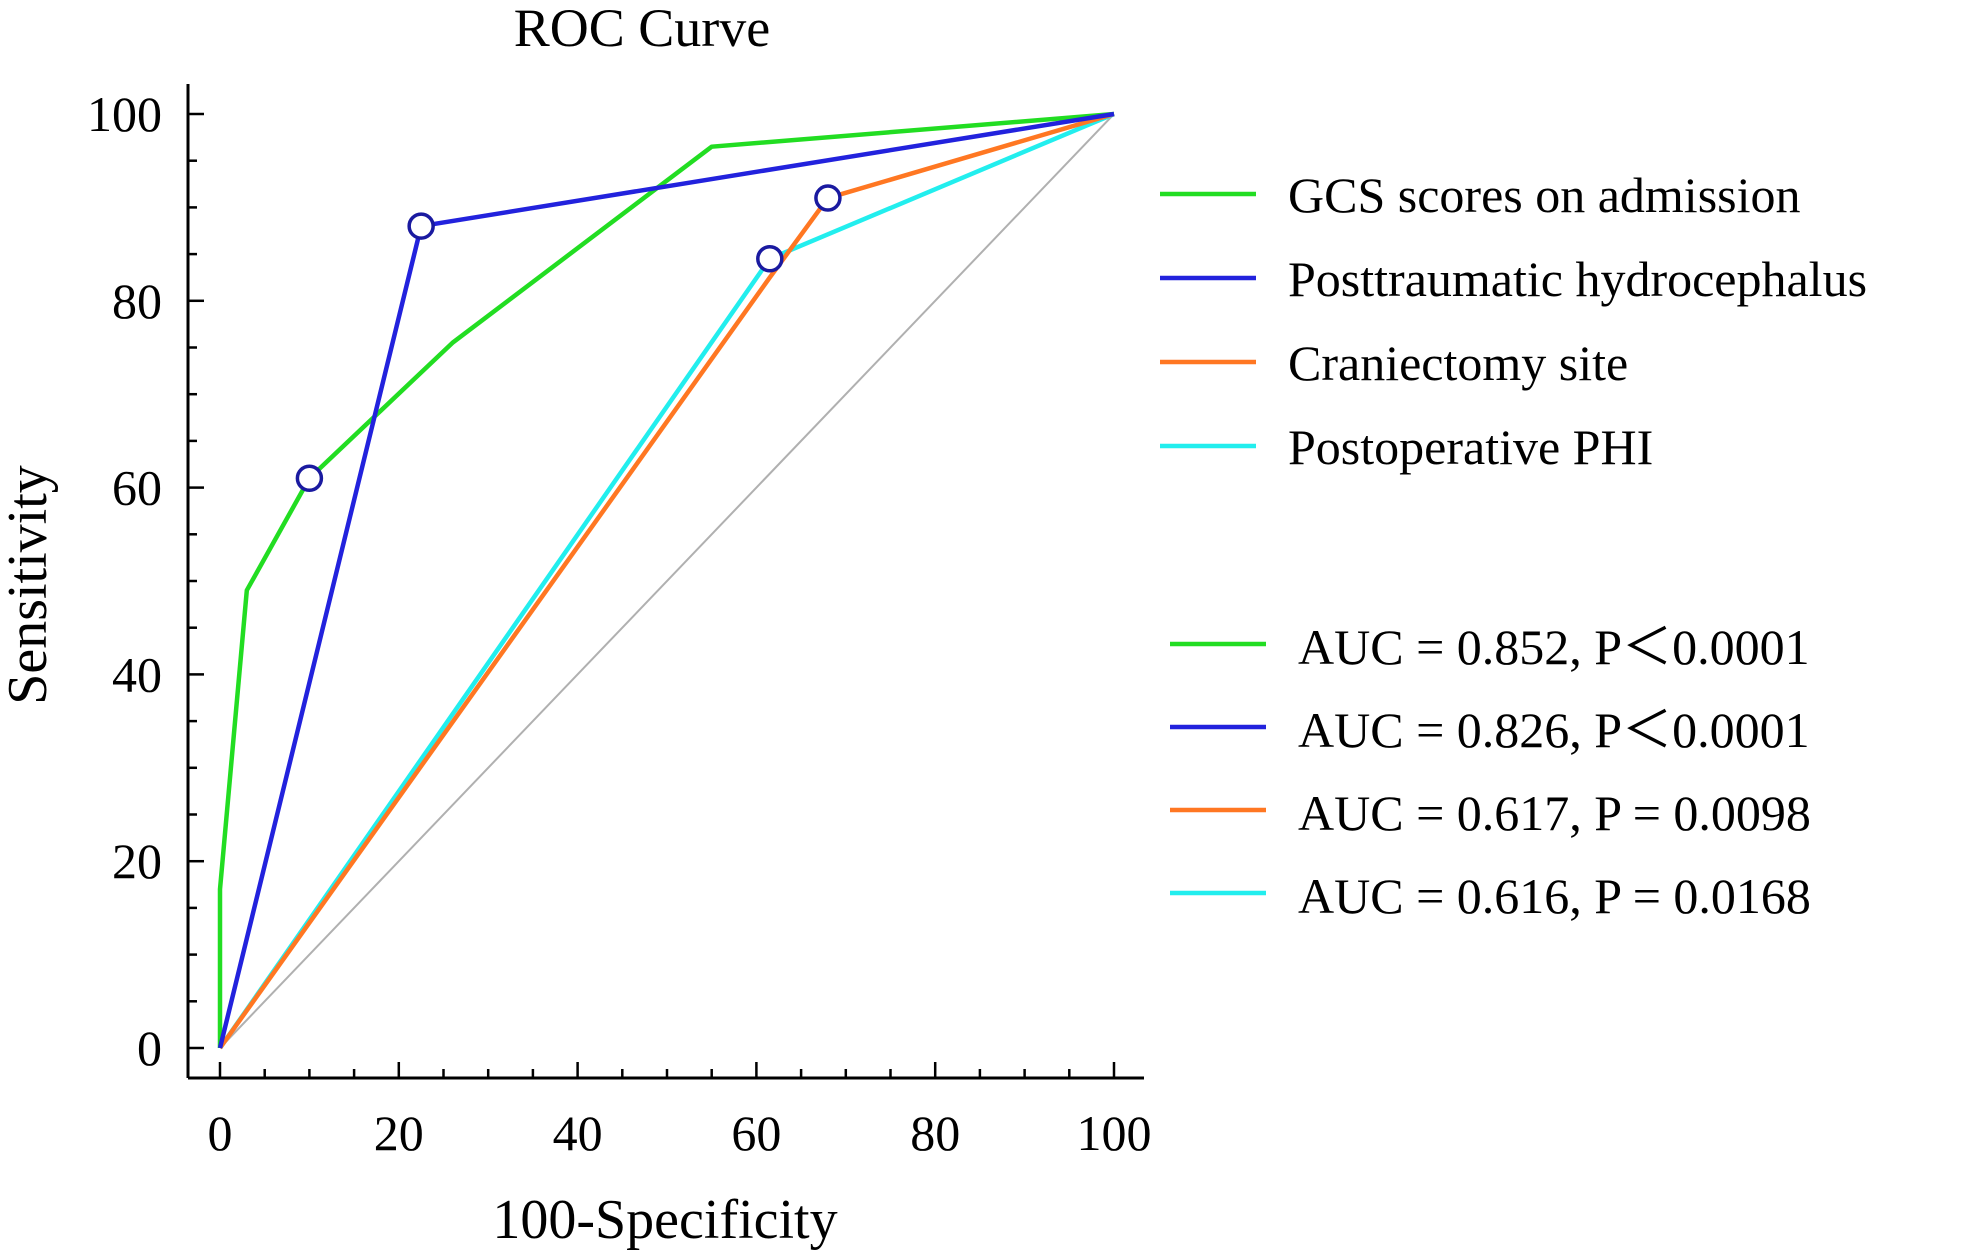 The height and width of the screenshot is (1255, 1968). What do you see at coordinates (137, 488) in the screenshot?
I see `y-tick-label: 60` at bounding box center [137, 488].